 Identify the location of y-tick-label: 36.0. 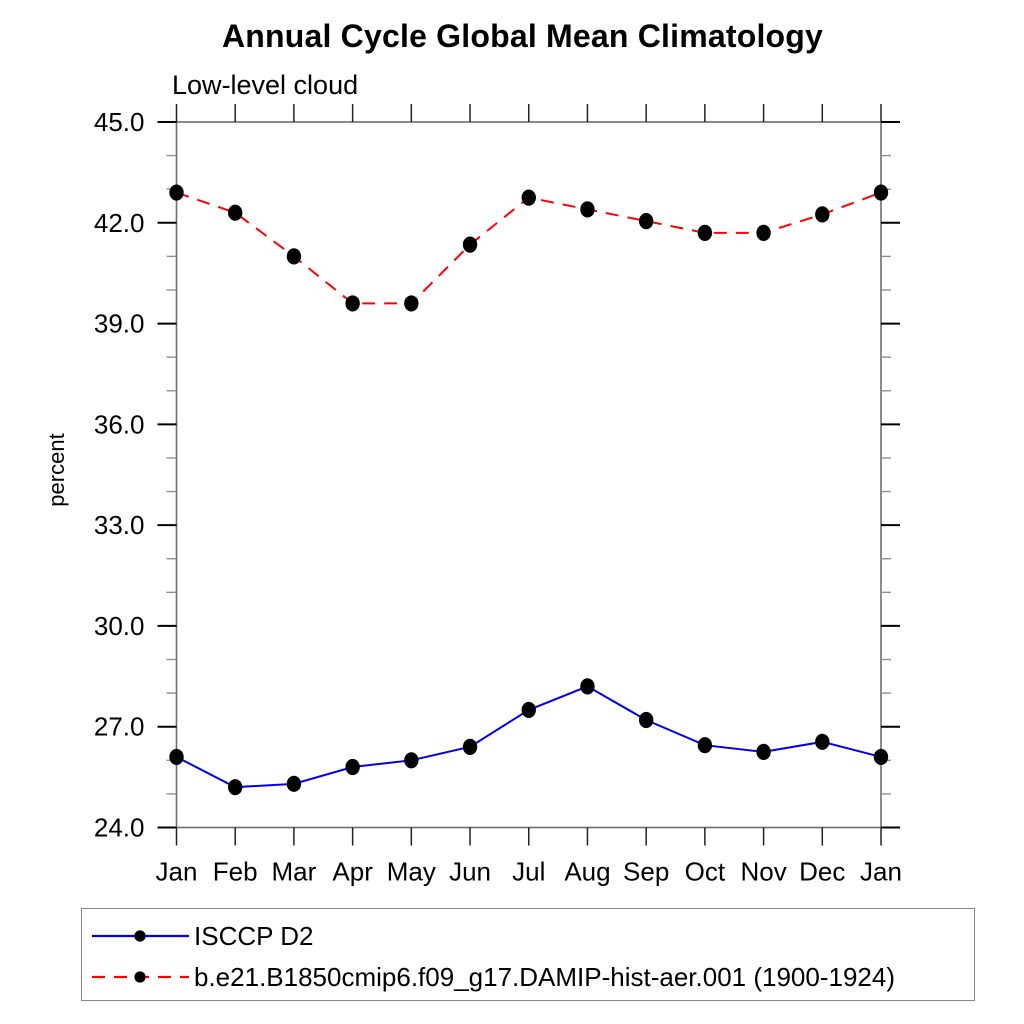
(119, 424).